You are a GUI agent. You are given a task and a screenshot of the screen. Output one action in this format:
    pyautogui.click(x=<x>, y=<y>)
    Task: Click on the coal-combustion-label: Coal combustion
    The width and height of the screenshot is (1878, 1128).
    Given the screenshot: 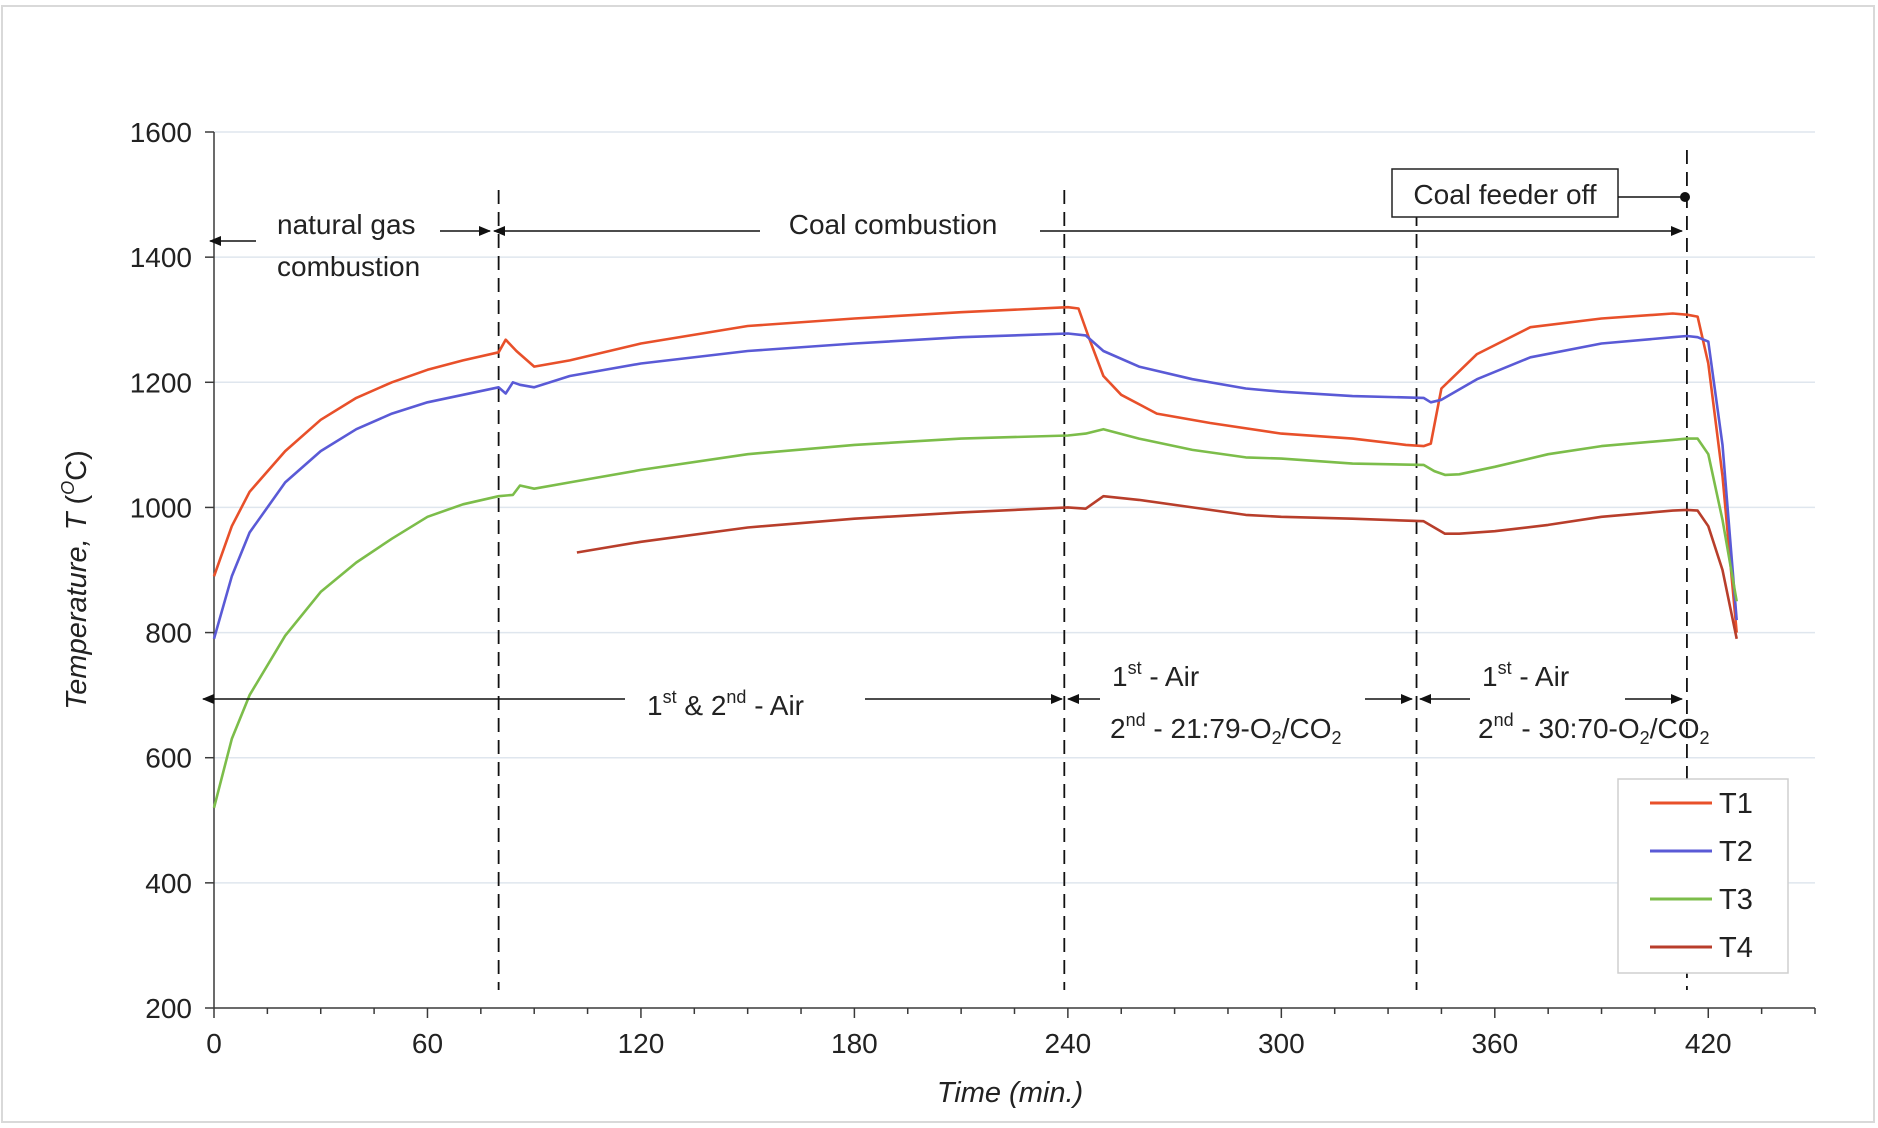 What is the action you would take?
    pyautogui.click(x=893, y=224)
    